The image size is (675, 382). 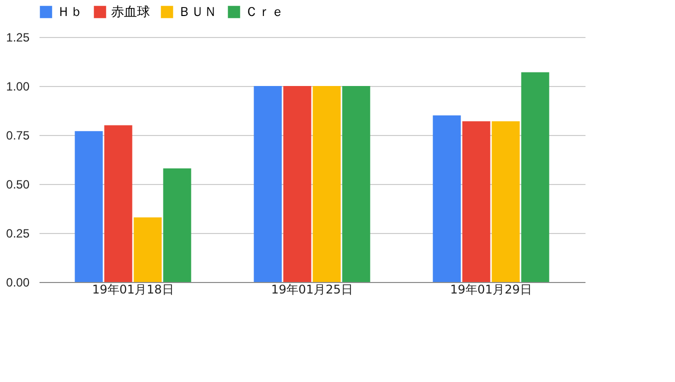 What do you see at coordinates (18, 233) in the screenshot?
I see `y-tick-label: 0.25` at bounding box center [18, 233].